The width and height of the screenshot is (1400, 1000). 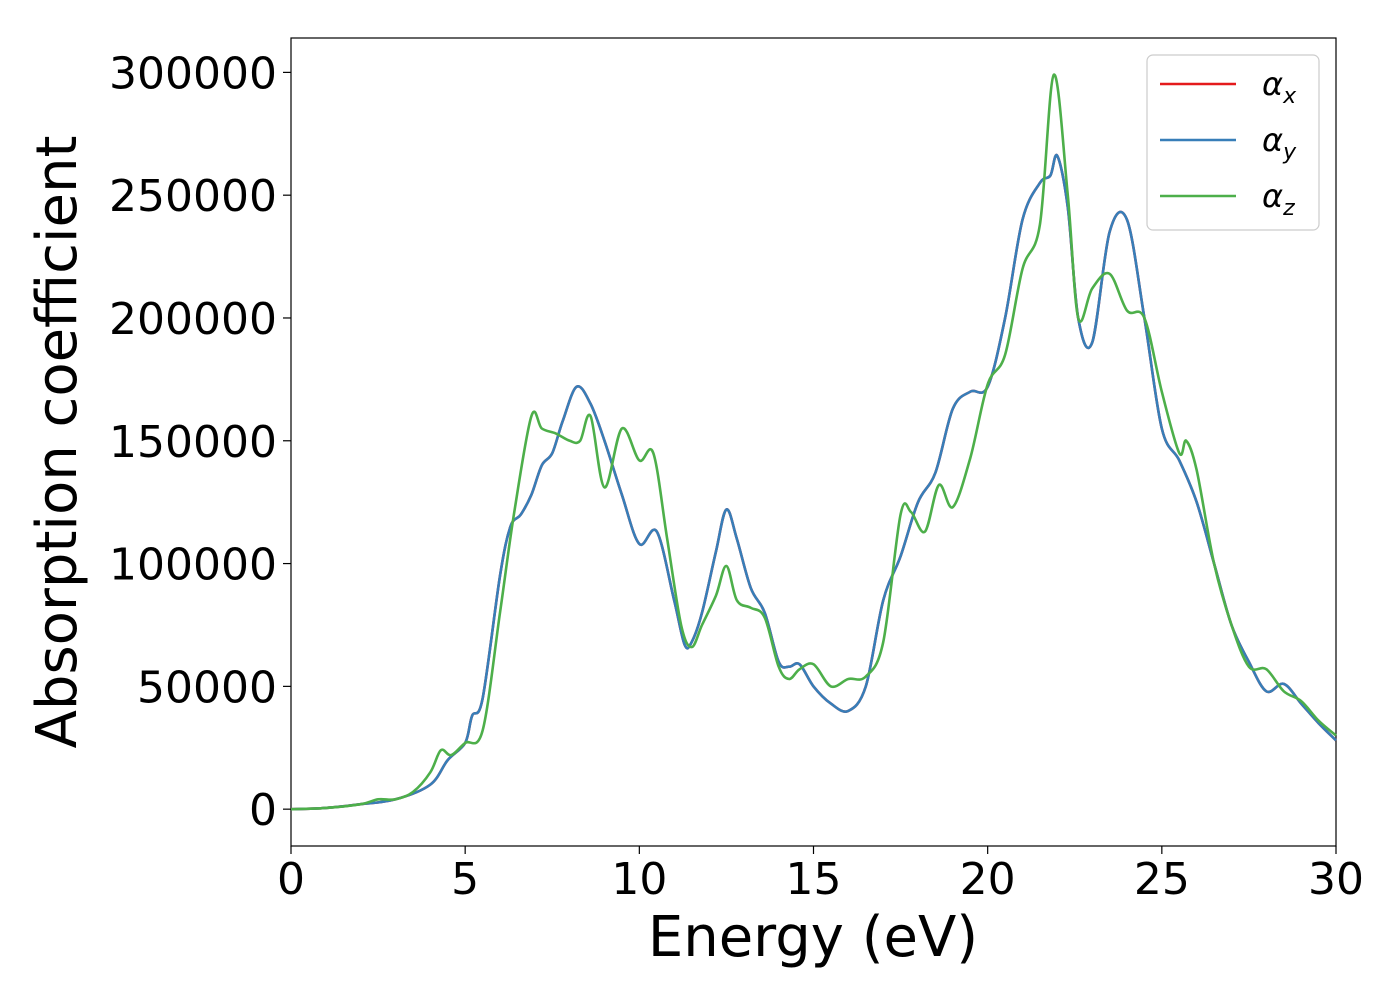 What do you see at coordinates (1162, 879) in the screenshot?
I see `x-tick-label: 25` at bounding box center [1162, 879].